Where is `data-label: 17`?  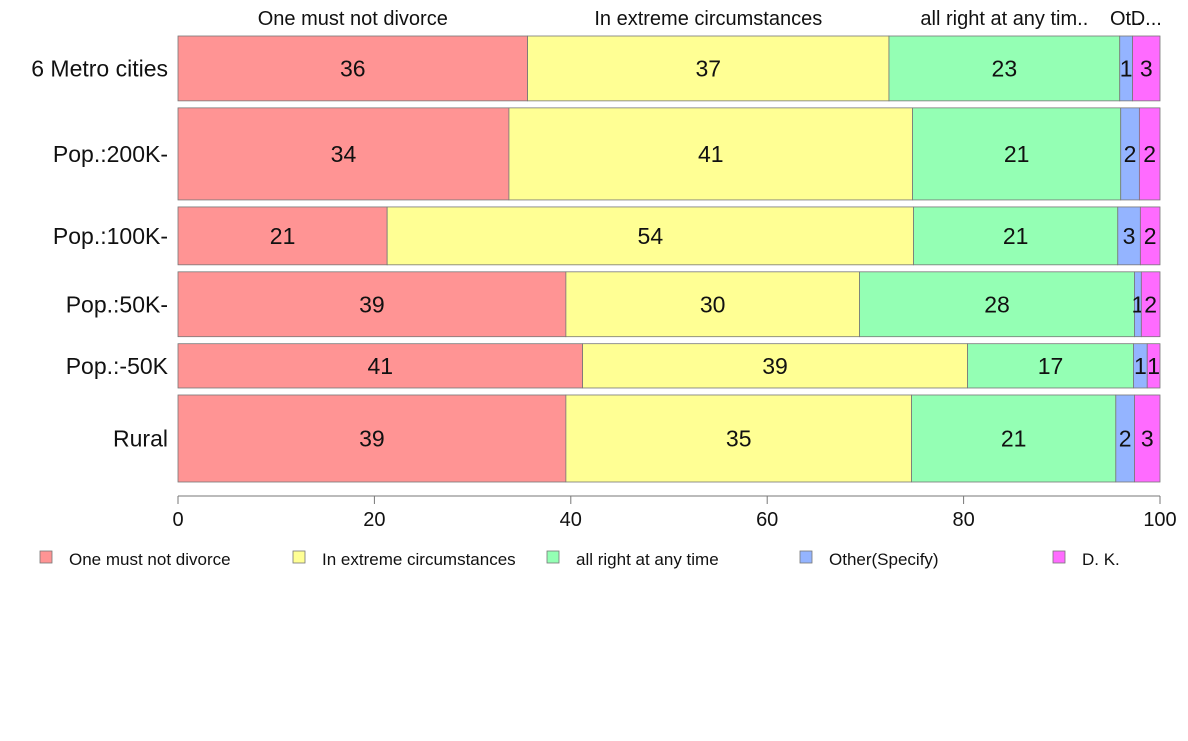 data-label: 17 is located at coordinates (1051, 366).